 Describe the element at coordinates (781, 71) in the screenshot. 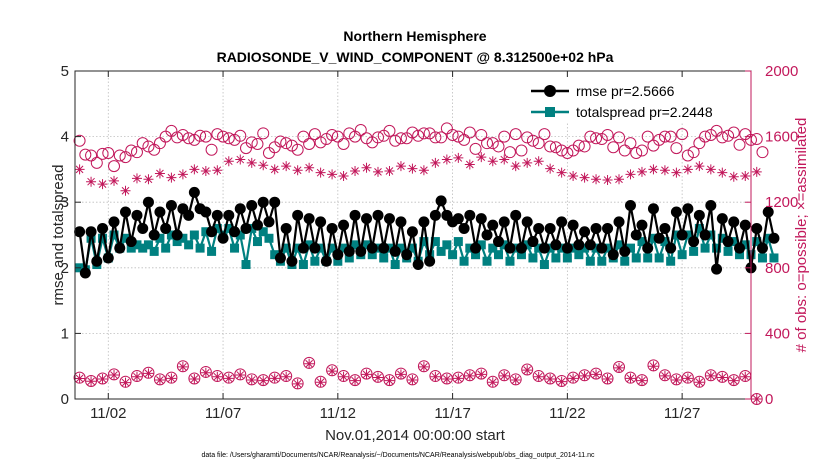

I see `right-tick-label: 2000` at that location.